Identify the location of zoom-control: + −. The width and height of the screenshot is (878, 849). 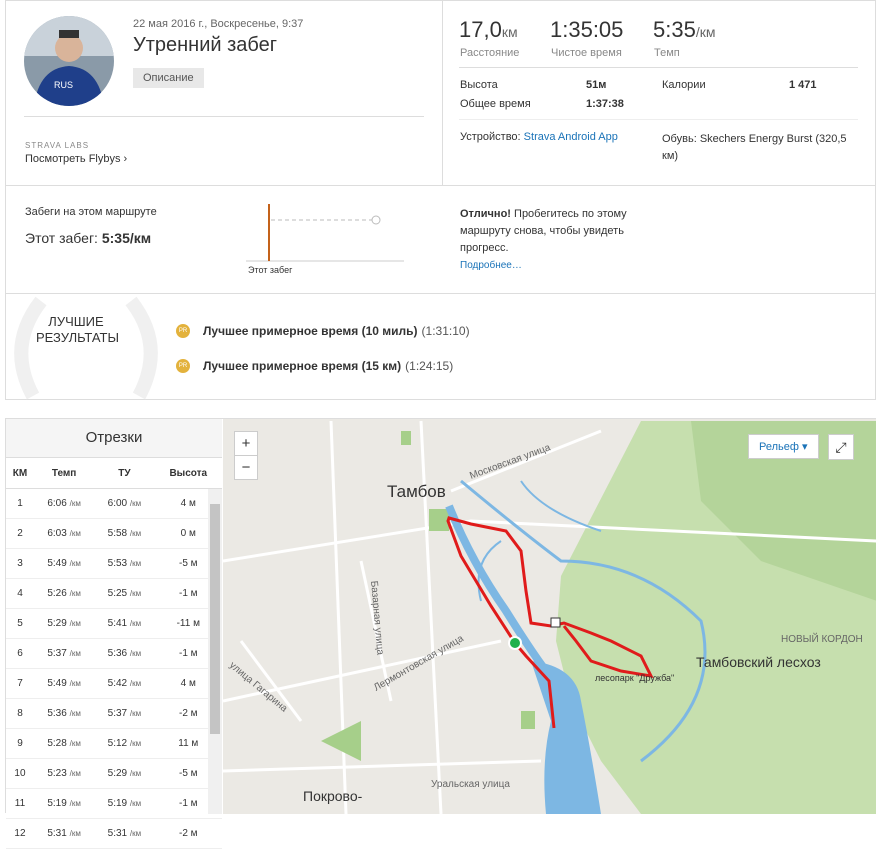
(246, 455).